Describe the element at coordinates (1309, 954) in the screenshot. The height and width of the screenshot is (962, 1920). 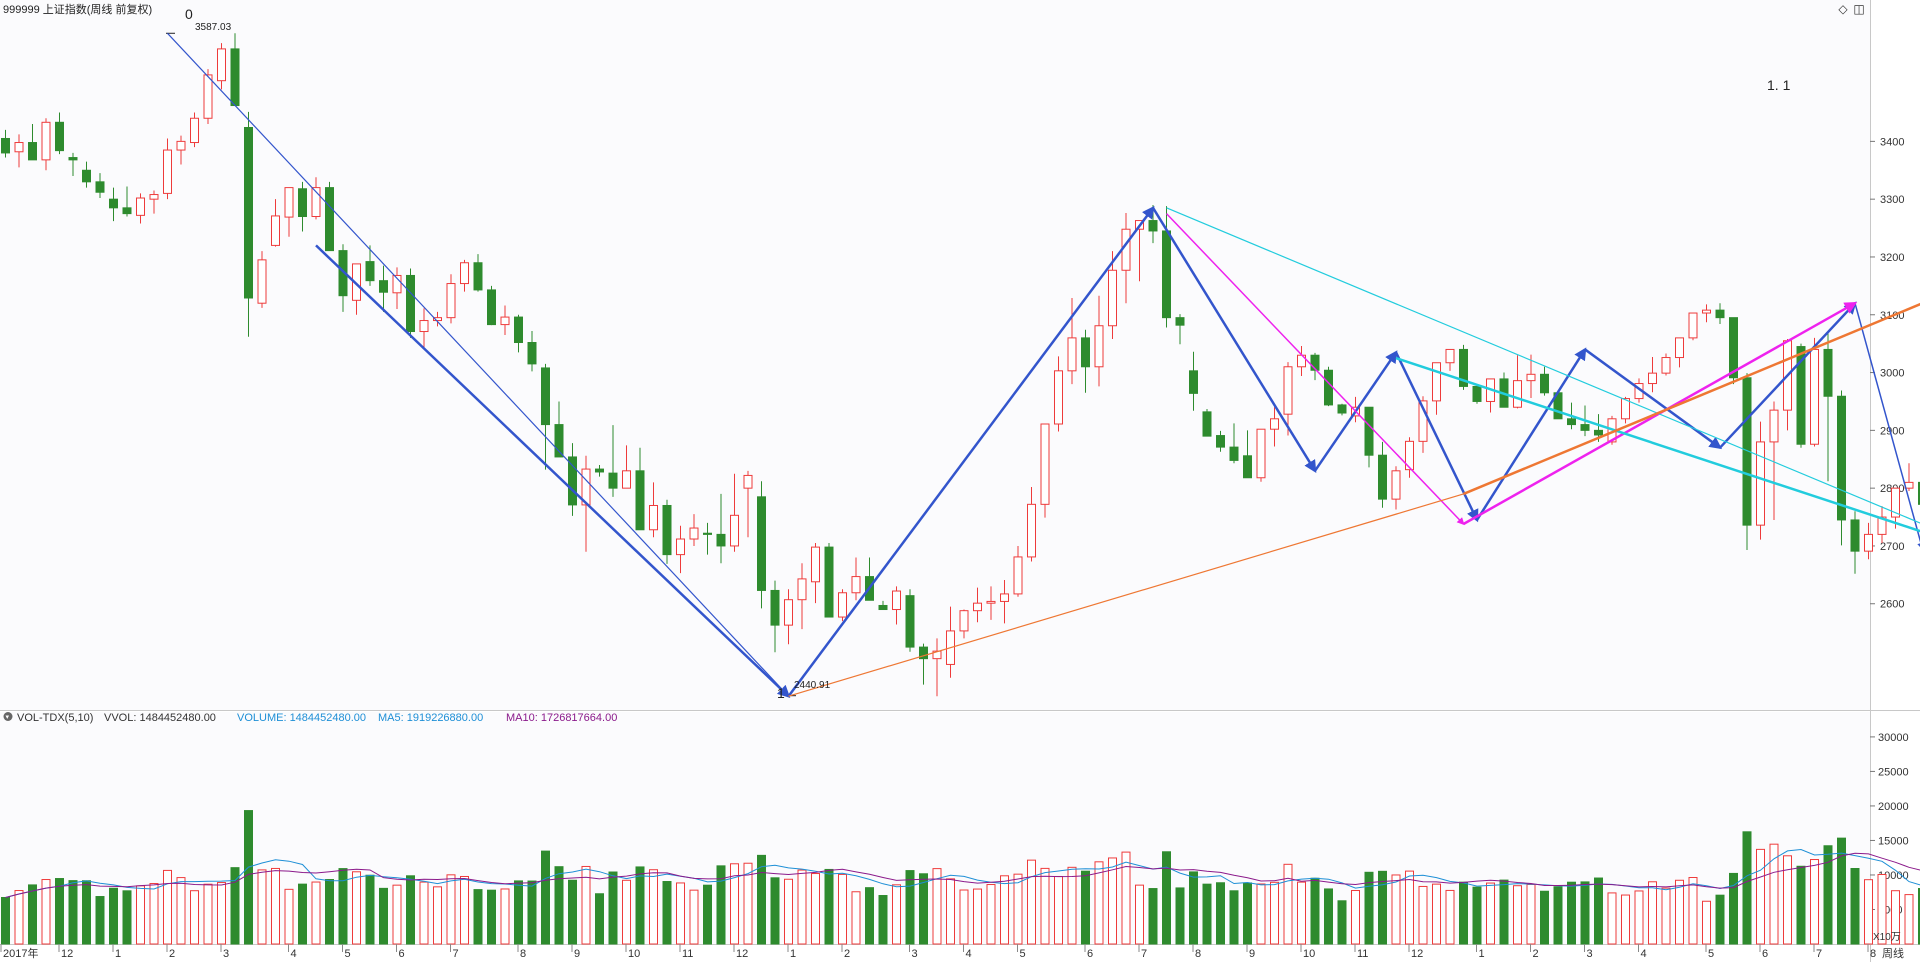
I see `time-tick-label: 10` at that location.